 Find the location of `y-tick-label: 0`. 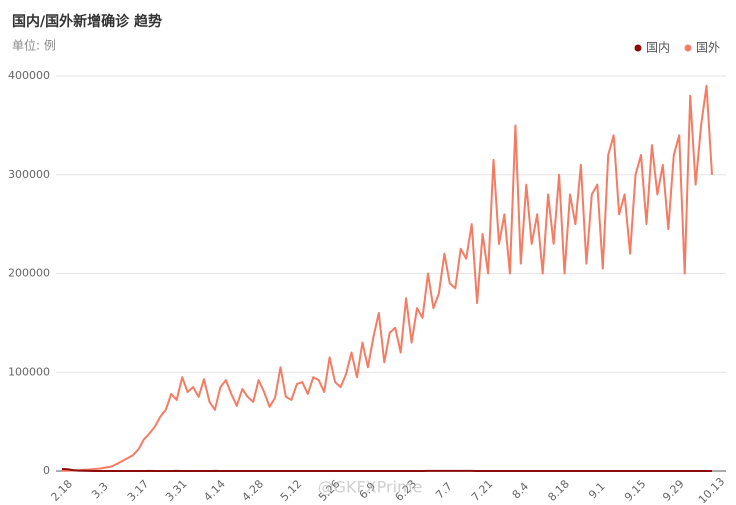

y-tick-label: 0 is located at coordinates (46, 470).